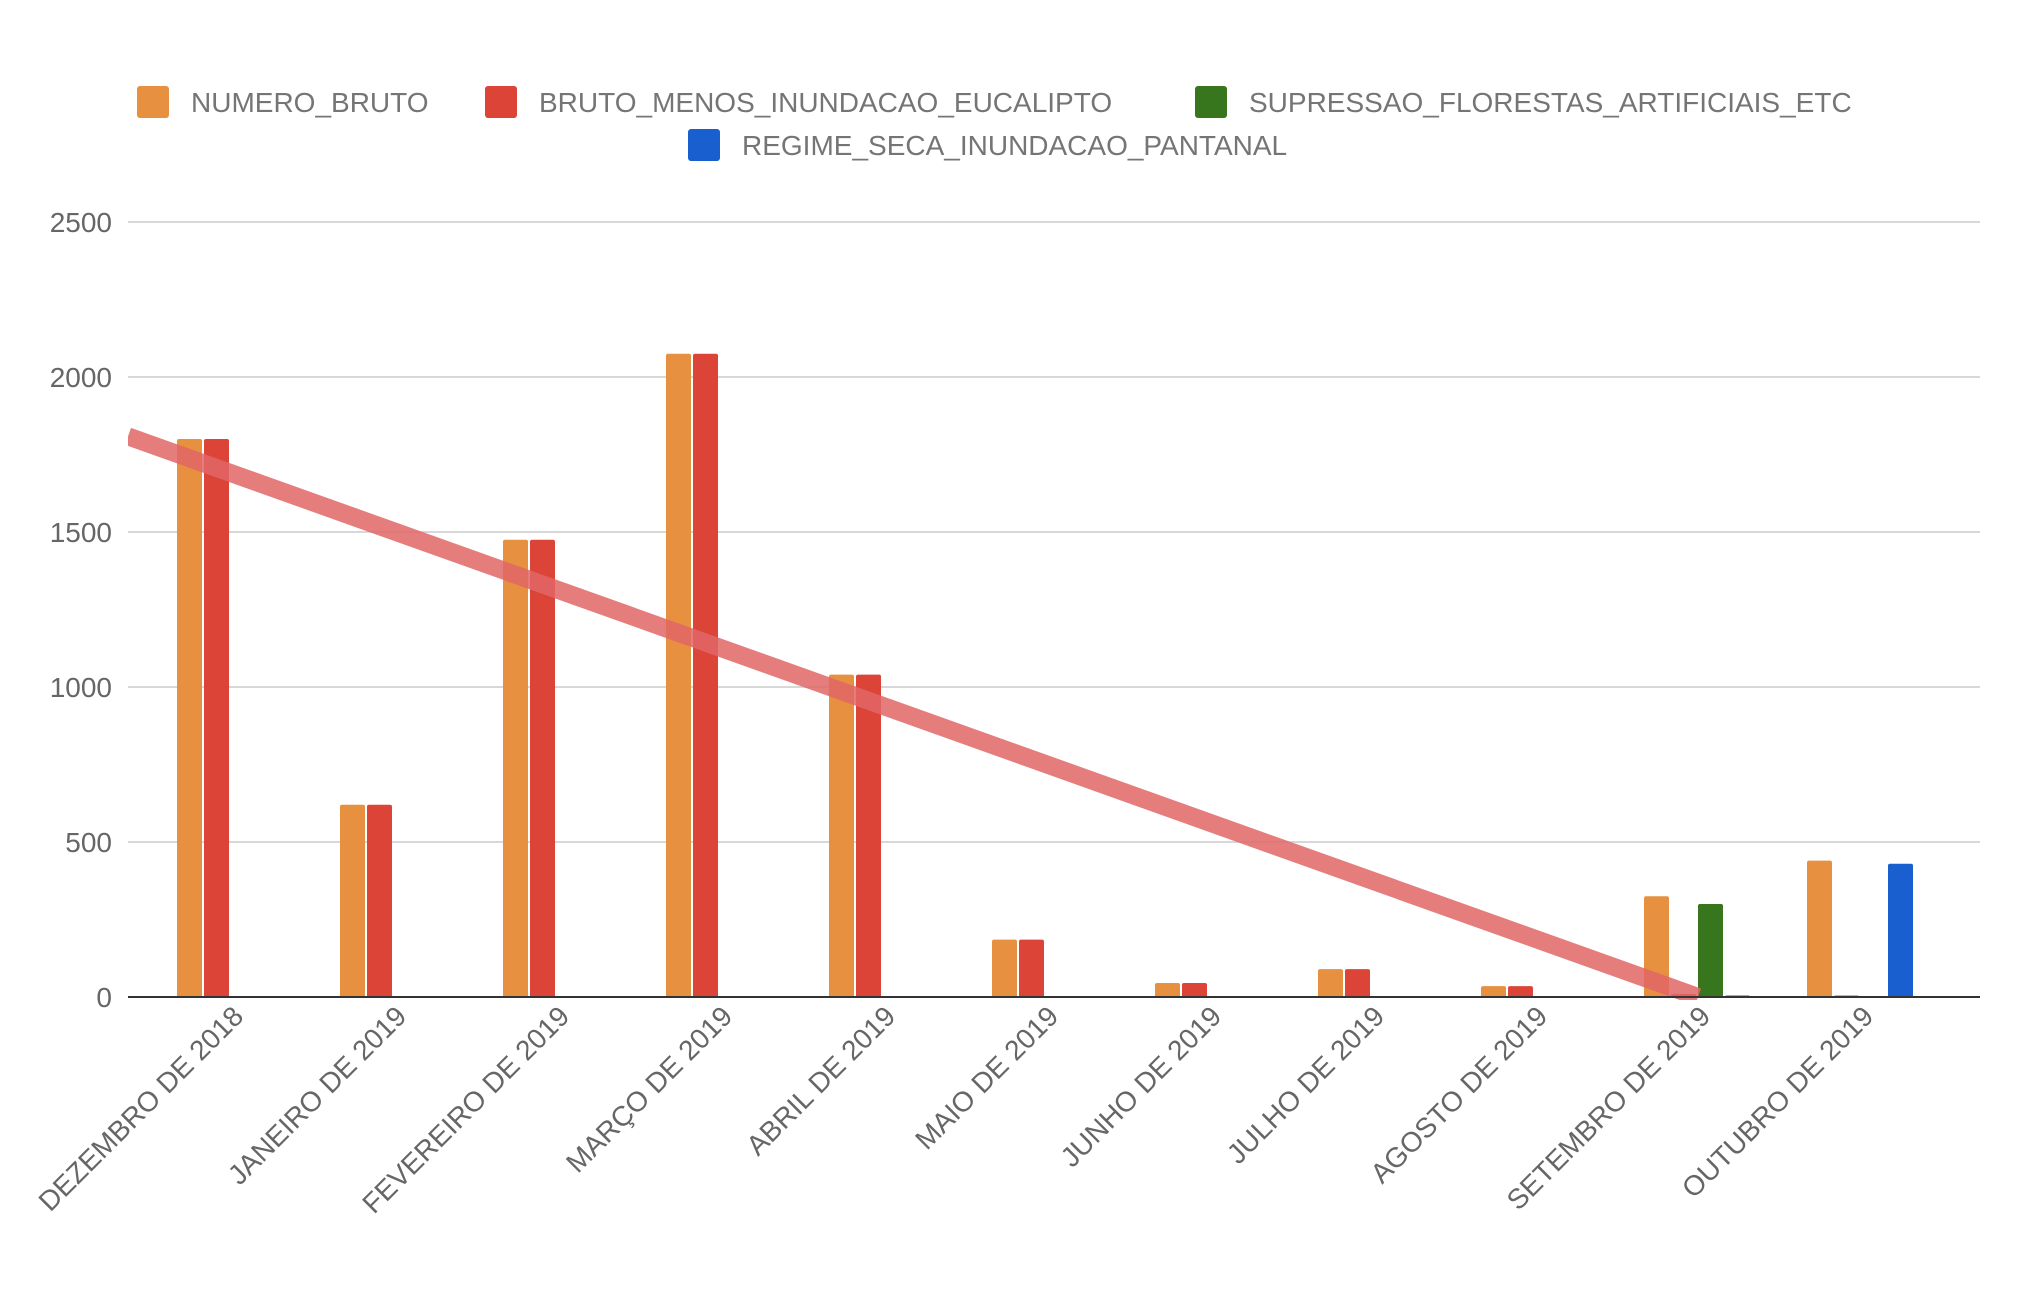 This screenshot has height=1315, width=2018. Describe the element at coordinates (81, 687) in the screenshot. I see `y-tick-label: 1000` at that location.